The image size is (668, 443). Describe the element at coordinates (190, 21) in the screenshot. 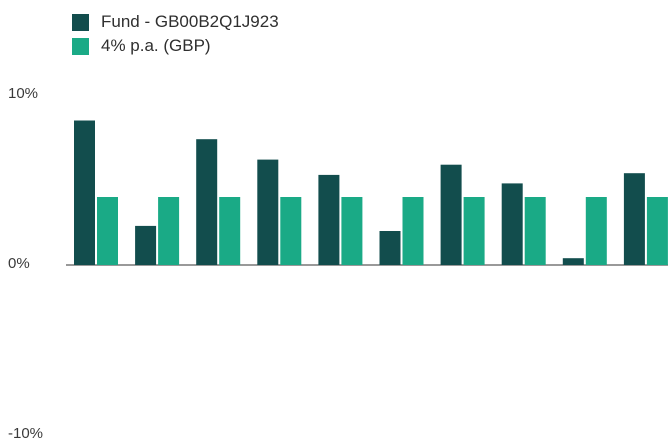

I see `legend-label-fund: Fund - GB00B2Q1J923` at that location.